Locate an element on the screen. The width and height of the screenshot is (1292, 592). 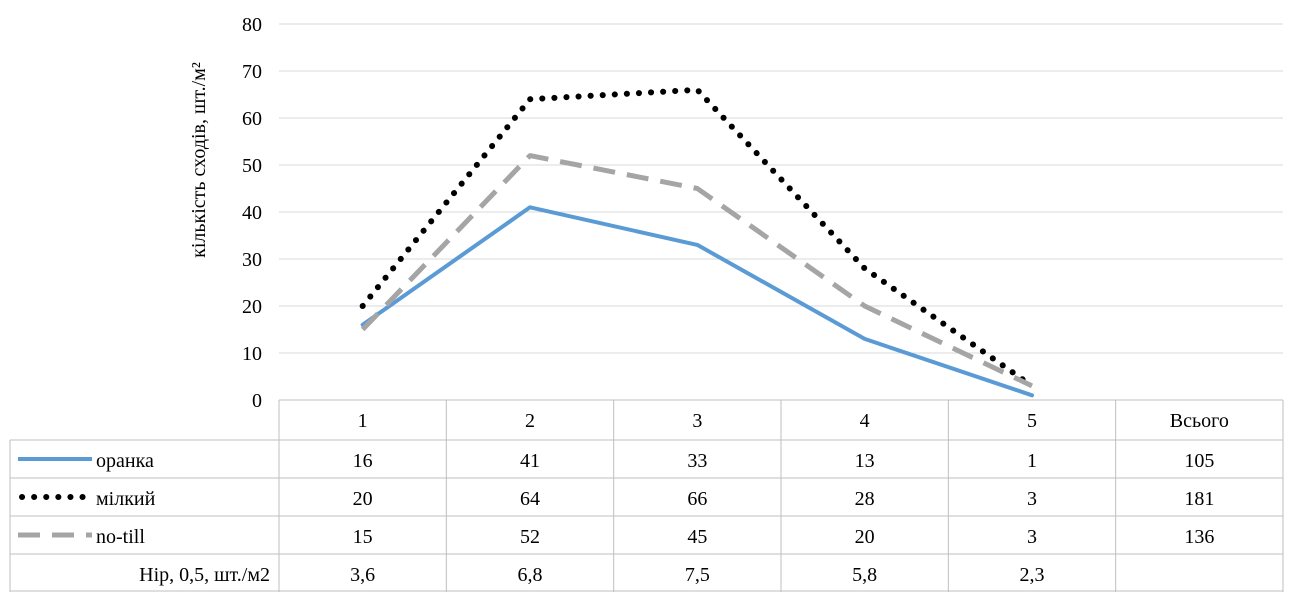
x-tick-label: 3 is located at coordinates (697, 421).